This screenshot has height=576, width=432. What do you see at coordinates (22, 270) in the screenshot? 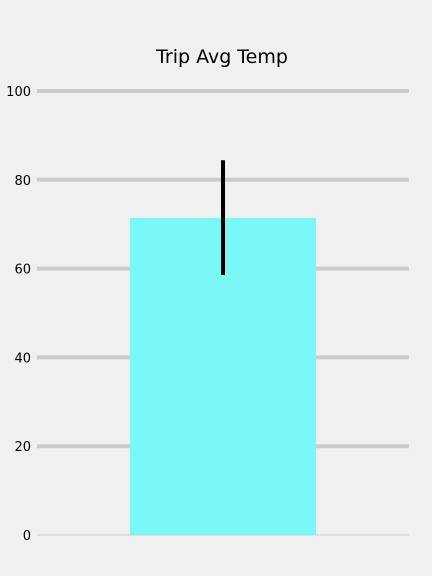
I see `y-tick-label-3: 60` at bounding box center [22, 270].